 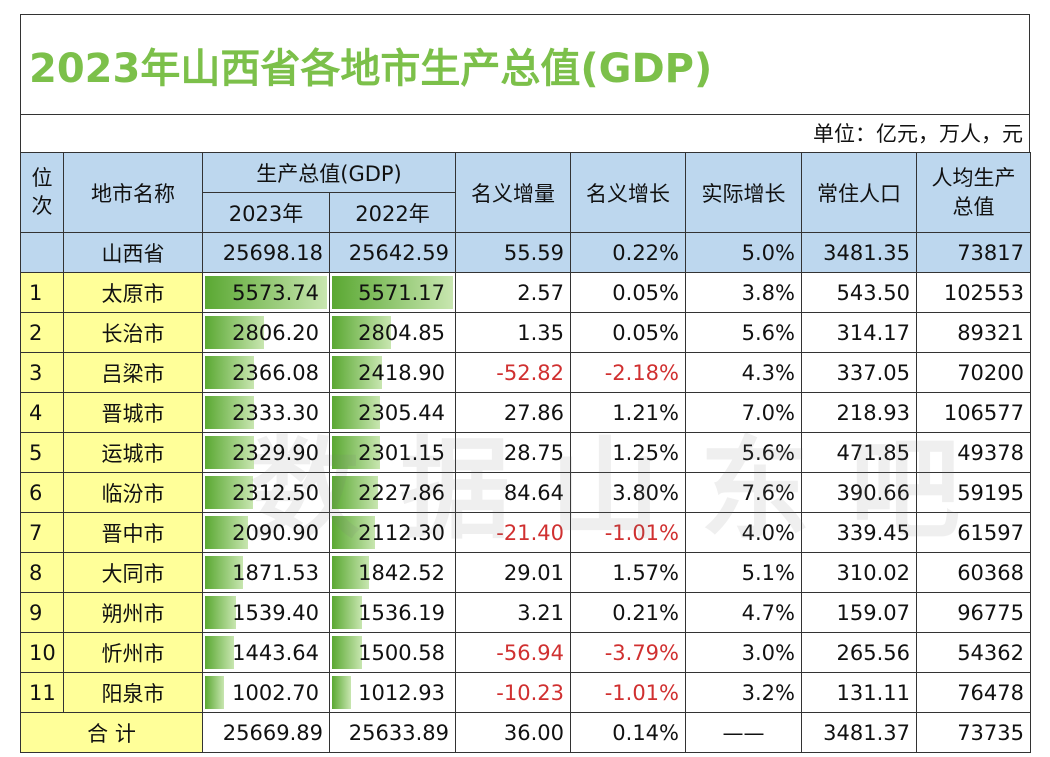 I want to click on gdp-value: 2305.44, so click(x=401, y=412).